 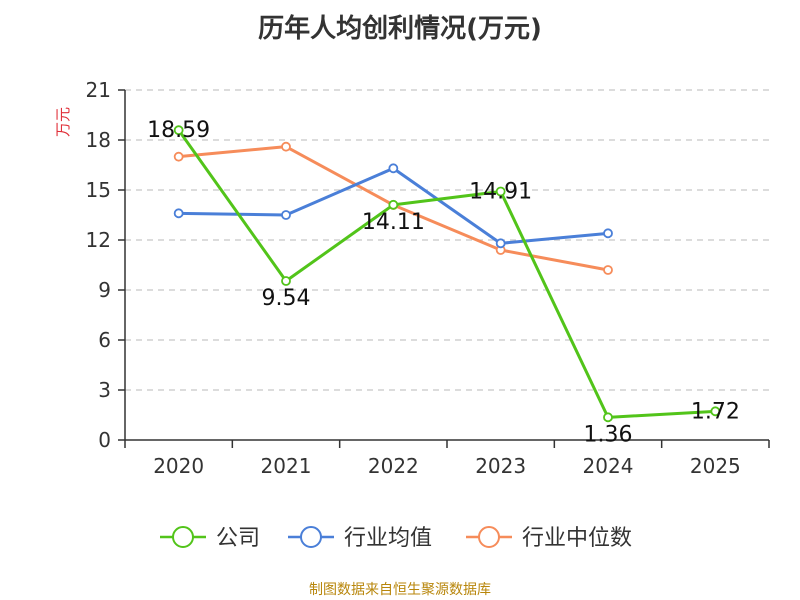 I want to click on x-tick-label: 2023, so click(x=500, y=466).